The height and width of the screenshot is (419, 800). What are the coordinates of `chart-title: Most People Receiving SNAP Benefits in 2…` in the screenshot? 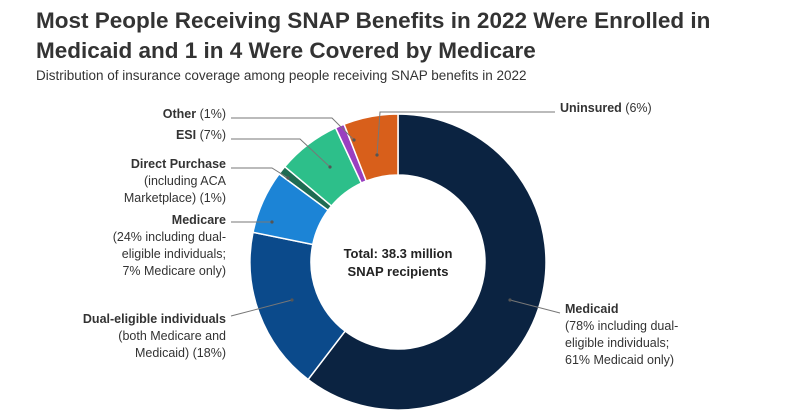 It's located at (416, 36).